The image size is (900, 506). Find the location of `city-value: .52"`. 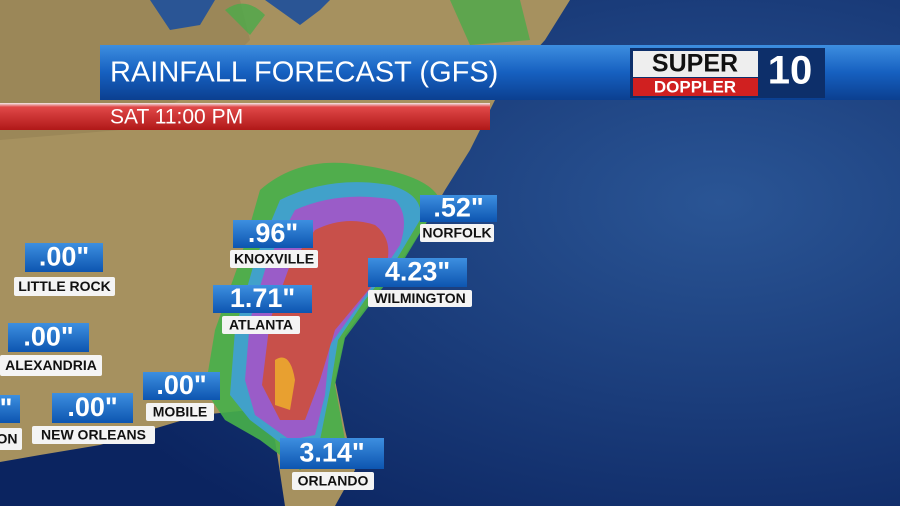

city-value: .52" is located at coordinates (458, 208).